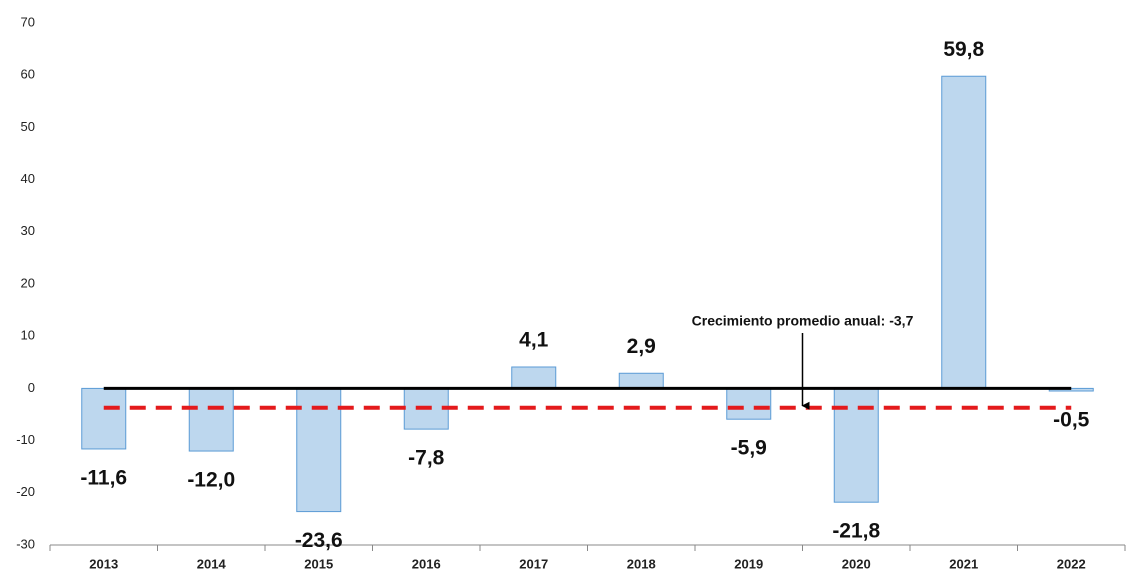 This screenshot has width=1145, height=570. Describe the element at coordinates (748, 563) in the screenshot. I see `x-tick-label: 2019` at that location.